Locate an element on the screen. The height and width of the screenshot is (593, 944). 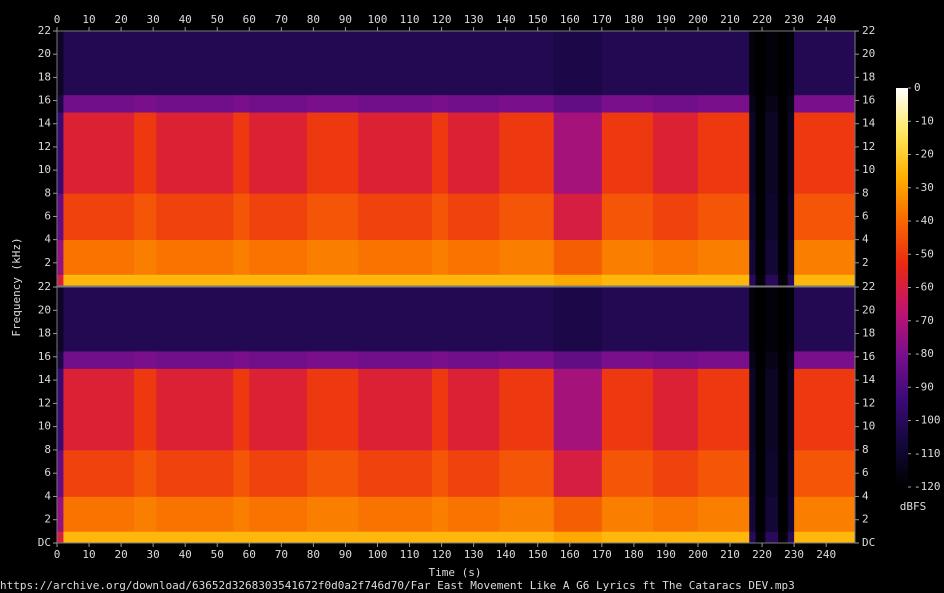
x-tick-label: 240 is located at coordinates (826, 554).